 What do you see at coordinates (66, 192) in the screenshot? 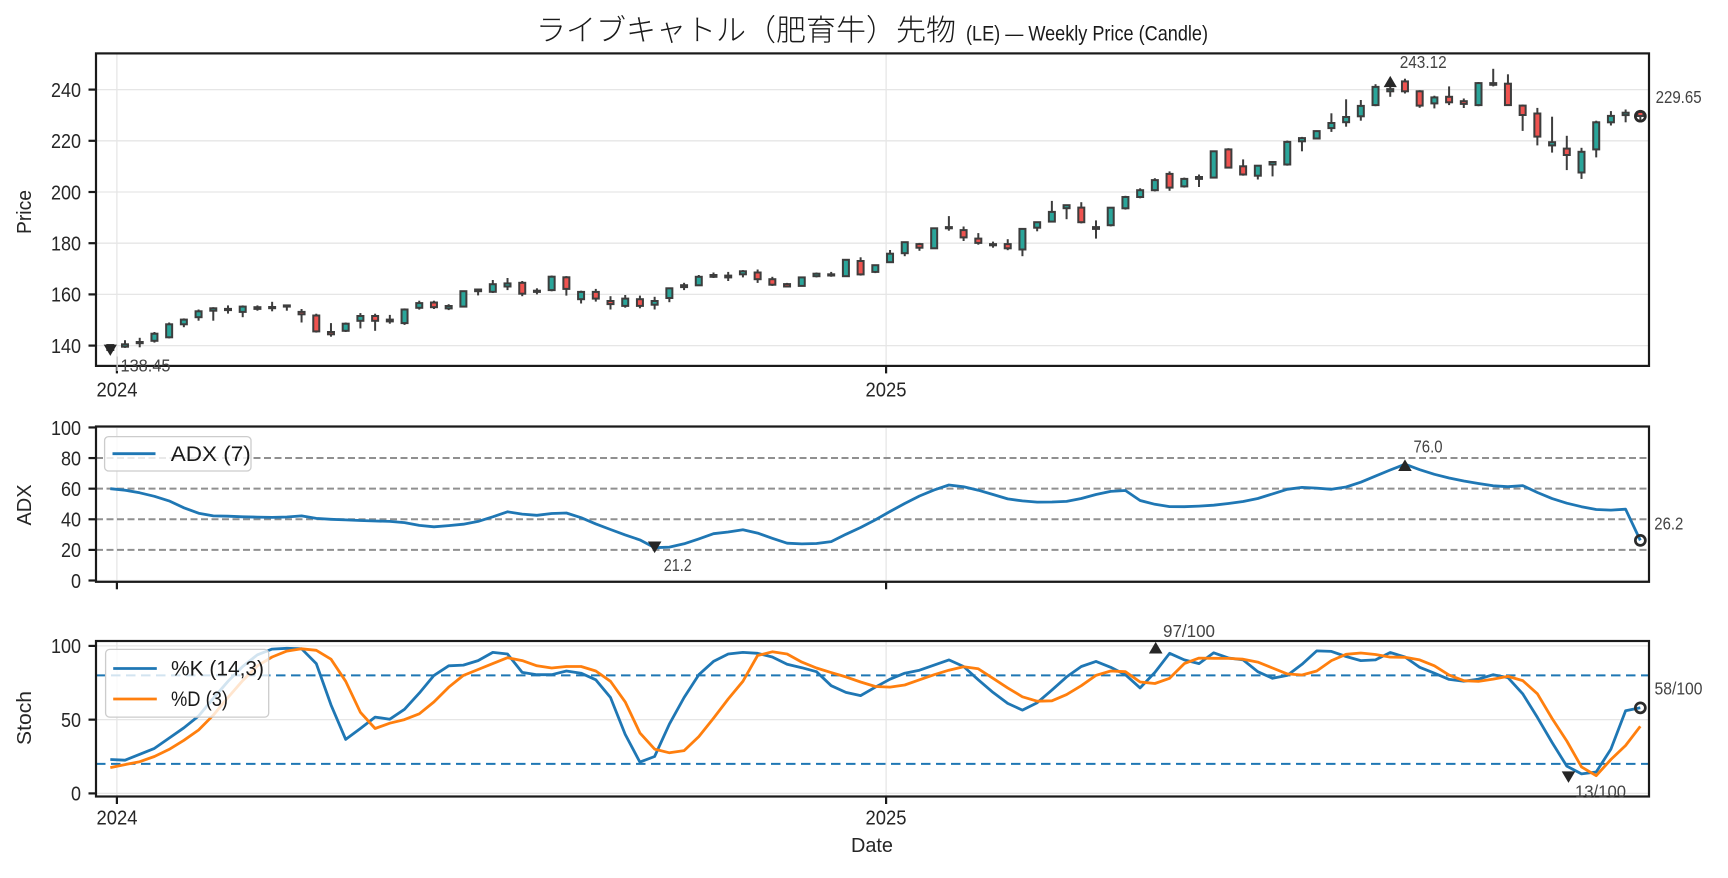
I see `svg-text: 200` at bounding box center [66, 192].